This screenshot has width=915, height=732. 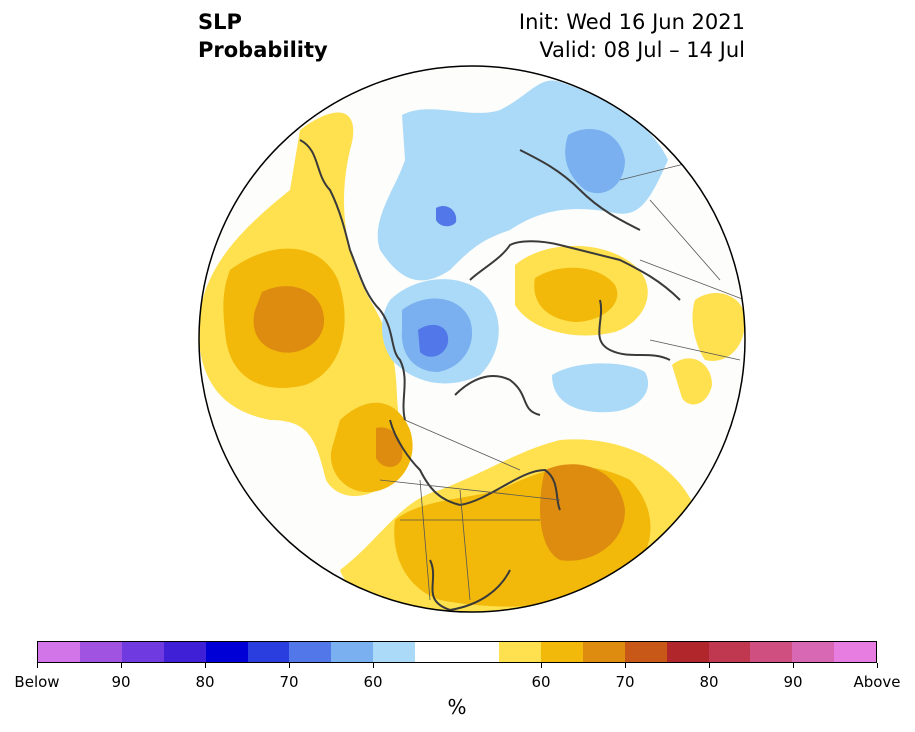 I want to click on above-70-europe, so click(x=576, y=294).